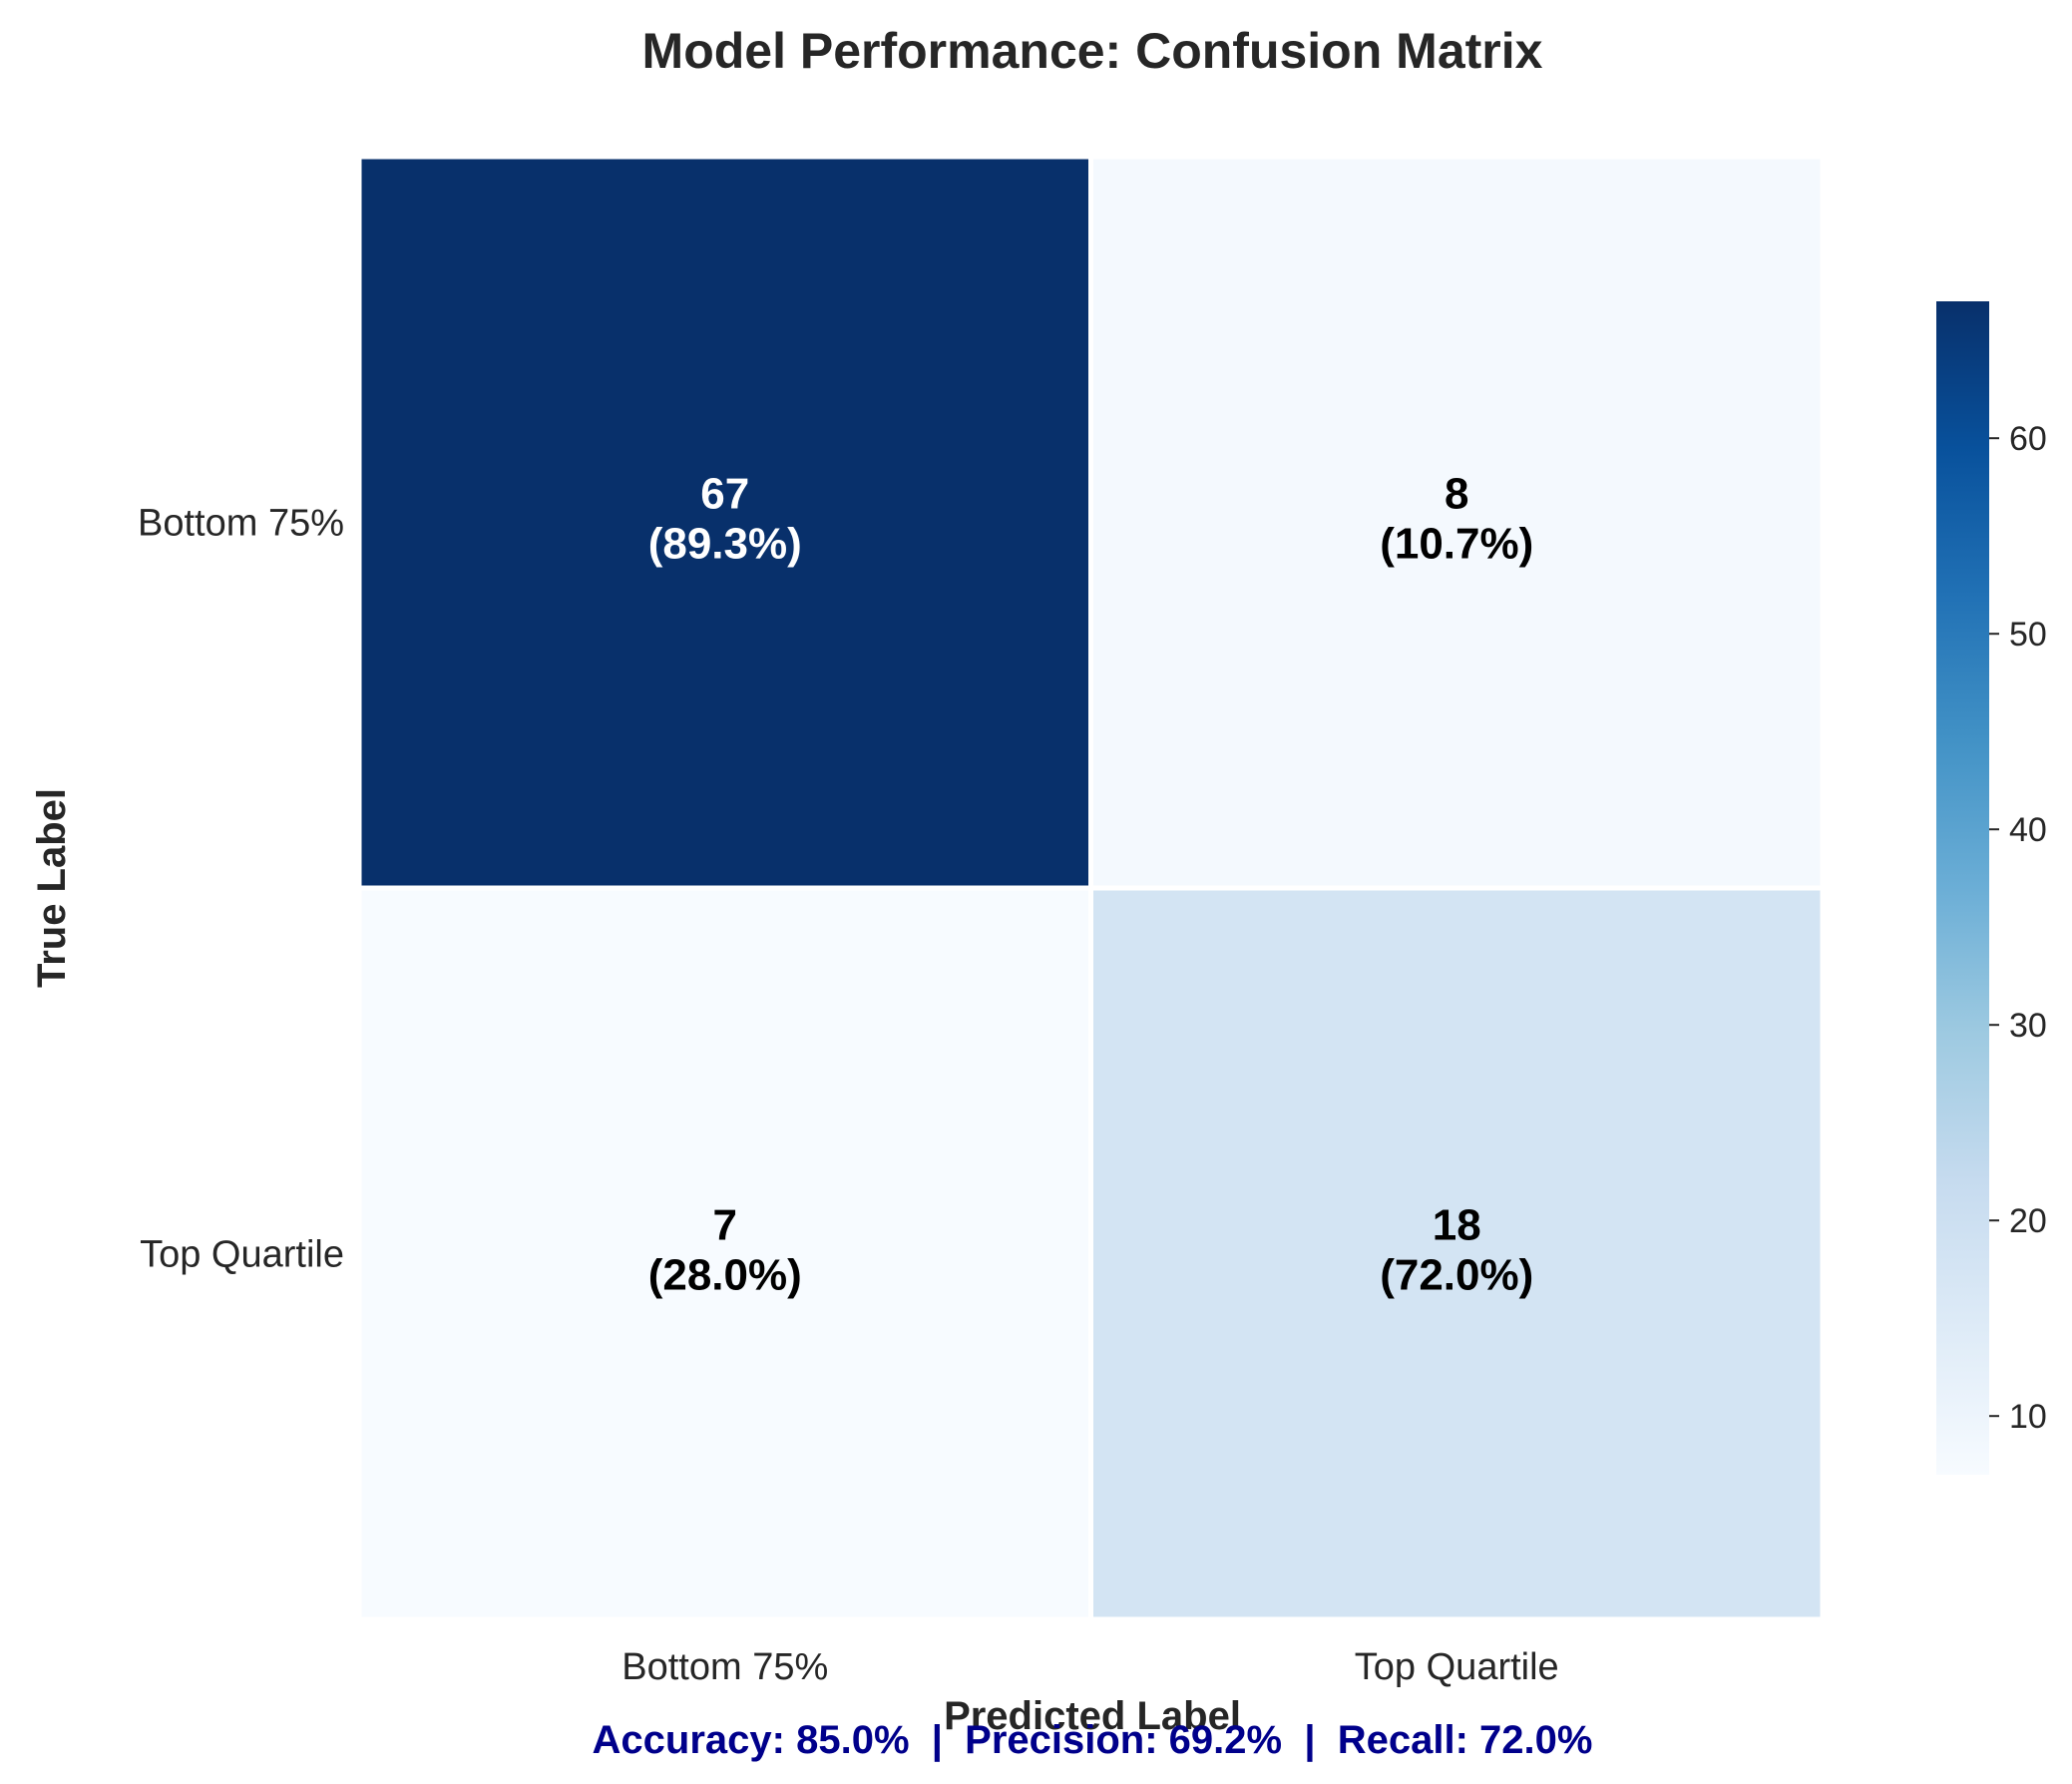 Image resolution: width=2072 pixels, height=1784 pixels. What do you see at coordinates (1456, 1275) in the screenshot?
I see `cell-percent-label: (72.0%)` at bounding box center [1456, 1275].